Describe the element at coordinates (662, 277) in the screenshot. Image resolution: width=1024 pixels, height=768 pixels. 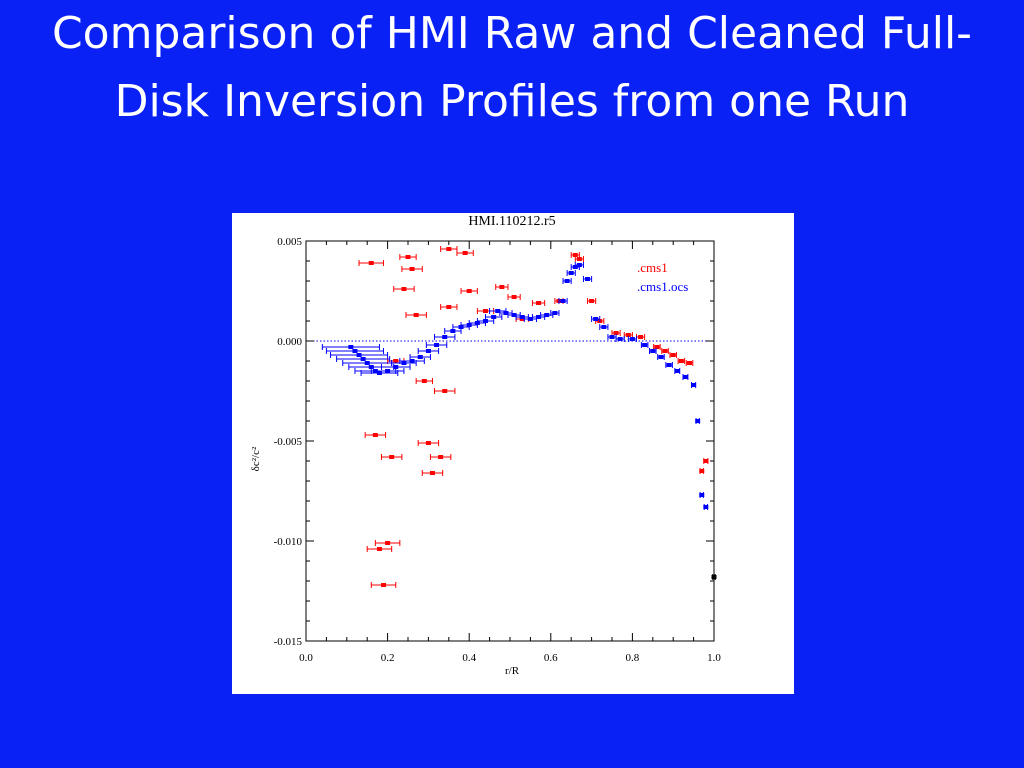
I see `legend: .cms1 .cms1.ocs` at that location.